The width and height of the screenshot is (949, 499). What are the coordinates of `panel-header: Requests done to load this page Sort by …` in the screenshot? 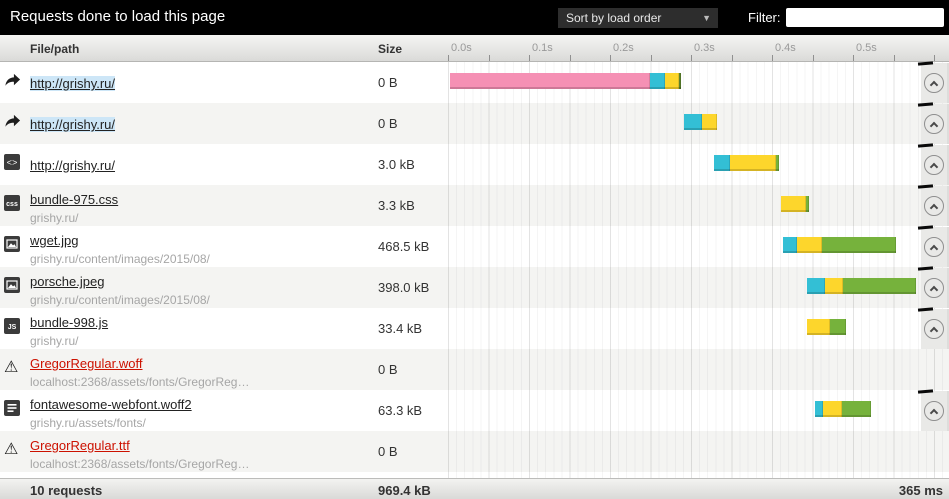 It's located at (474, 17).